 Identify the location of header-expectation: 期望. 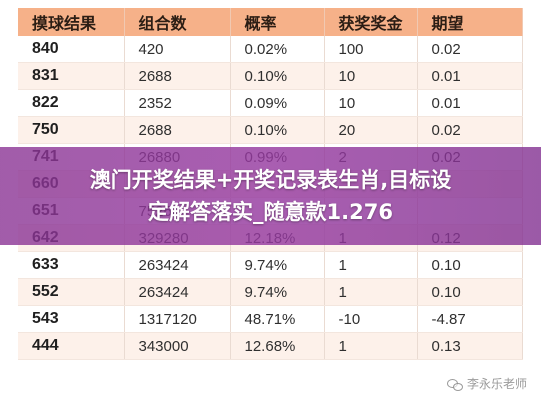
(470, 22).